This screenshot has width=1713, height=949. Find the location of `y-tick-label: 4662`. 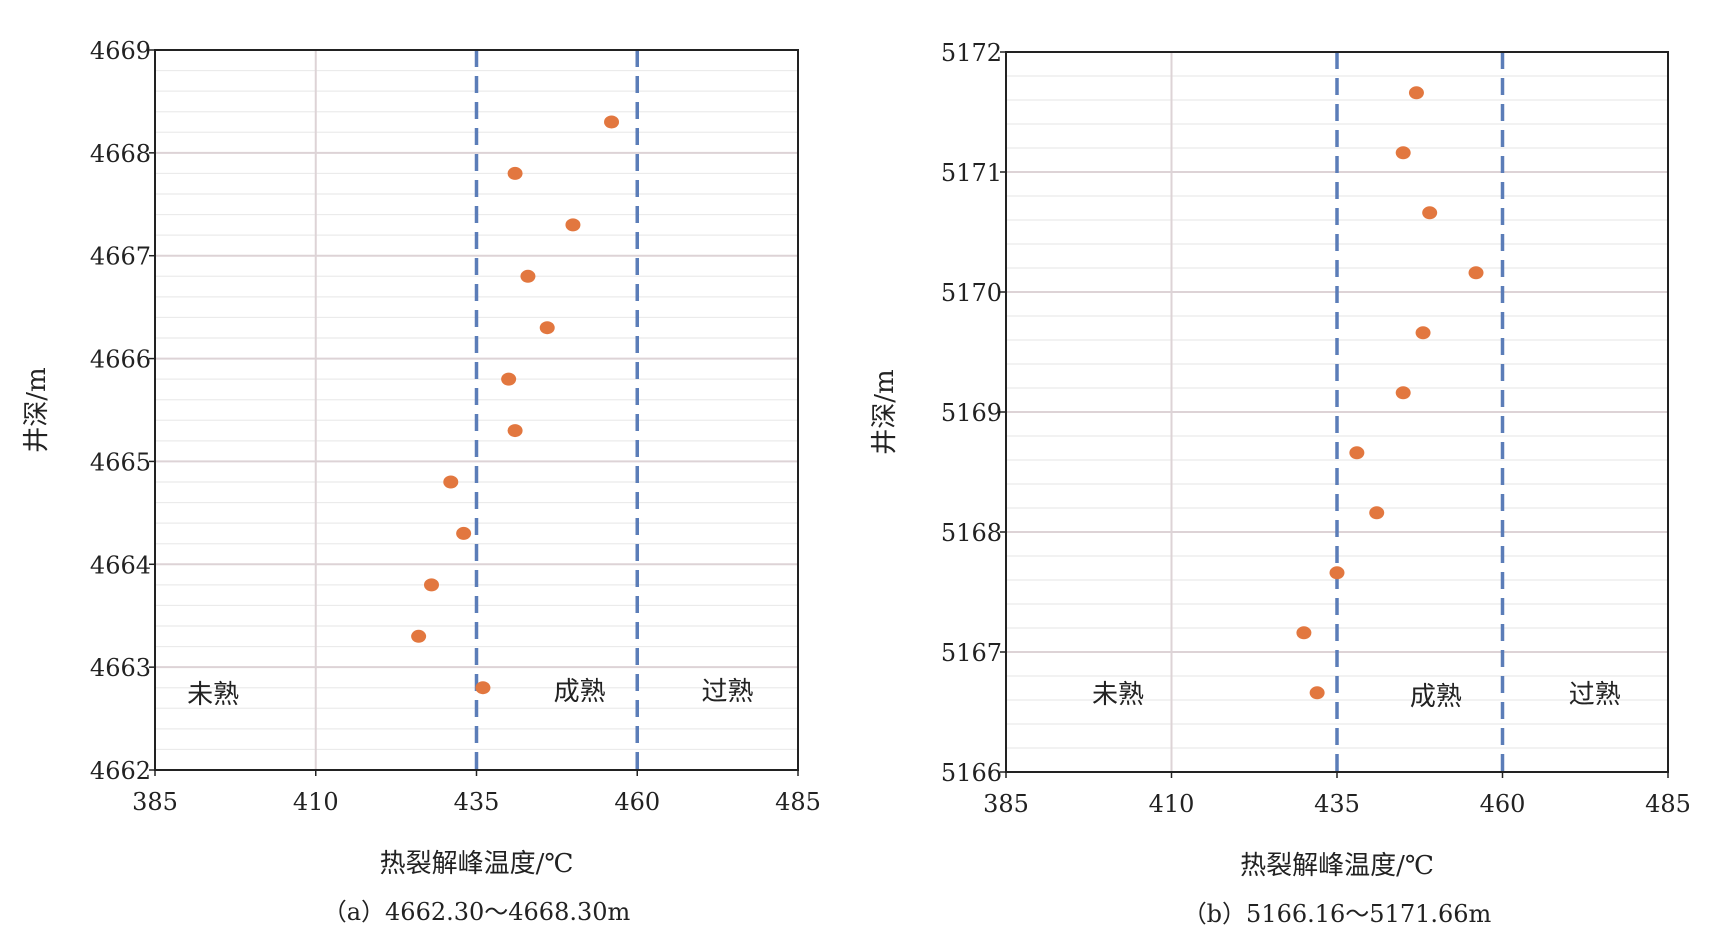

y-tick-label: 4662 is located at coordinates (120, 771).